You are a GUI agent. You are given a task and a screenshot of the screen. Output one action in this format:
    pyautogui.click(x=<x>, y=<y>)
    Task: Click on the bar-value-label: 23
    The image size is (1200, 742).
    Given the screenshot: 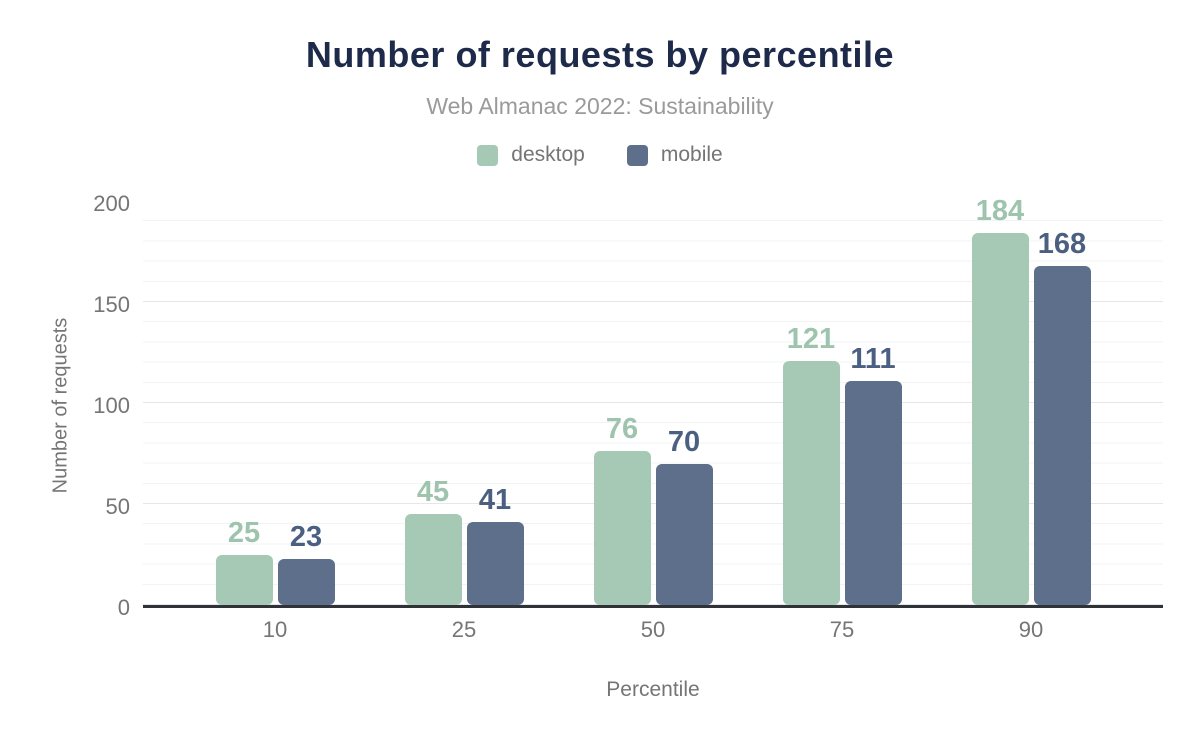 What is the action you would take?
    pyautogui.click(x=306, y=536)
    